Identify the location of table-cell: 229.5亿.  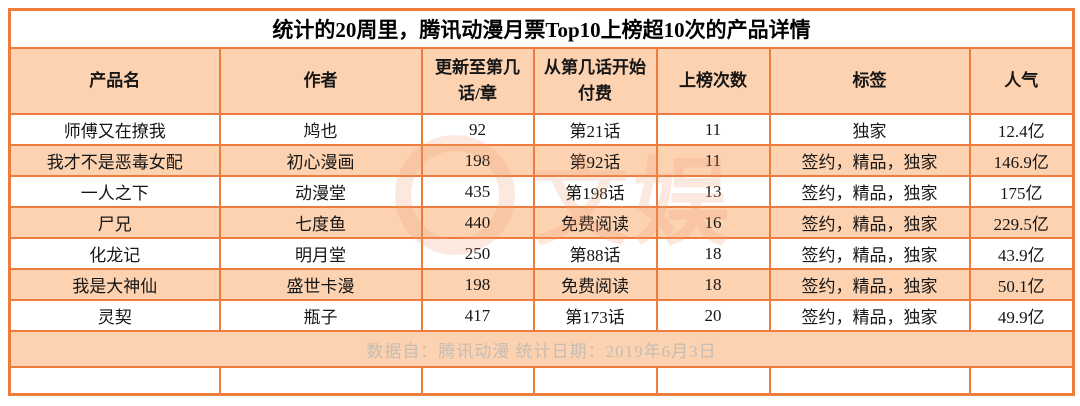
(1021, 222).